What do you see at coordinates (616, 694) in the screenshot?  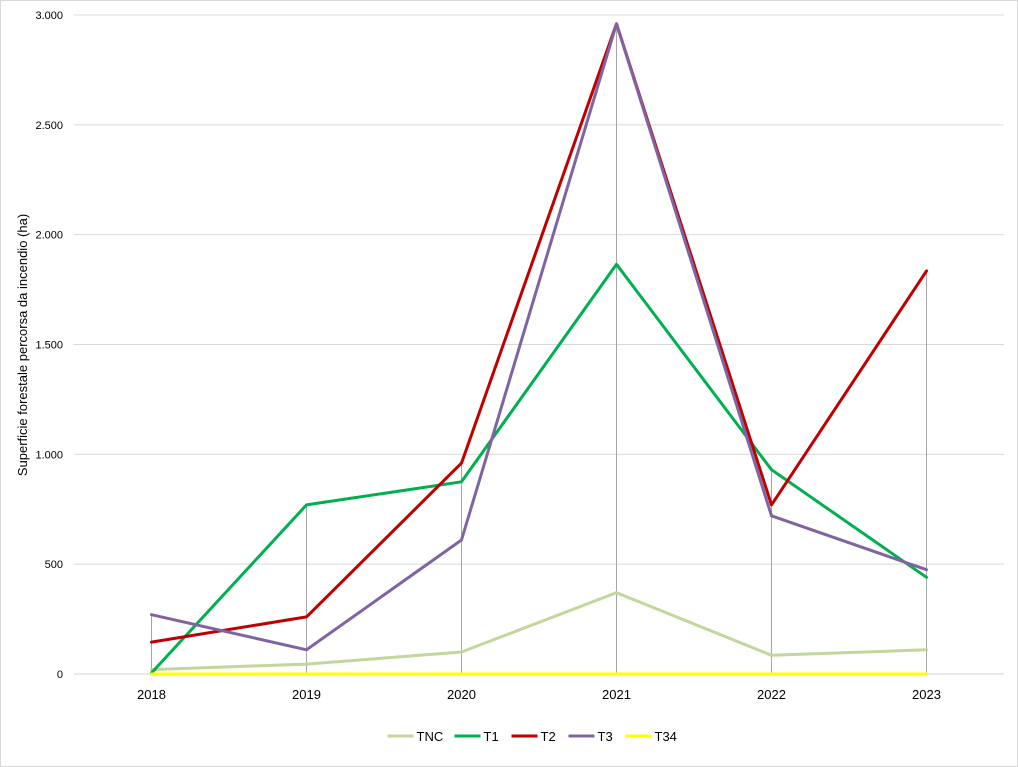 I see `x-tick-label: 2021` at bounding box center [616, 694].